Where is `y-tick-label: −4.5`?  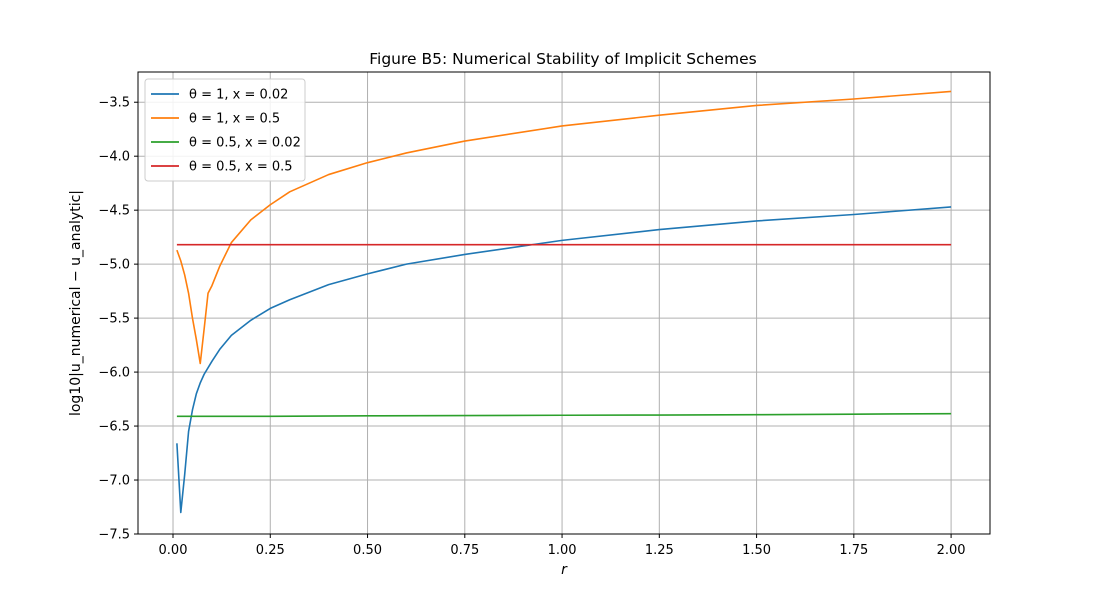
y-tick-label: −4.5 is located at coordinates (114, 211).